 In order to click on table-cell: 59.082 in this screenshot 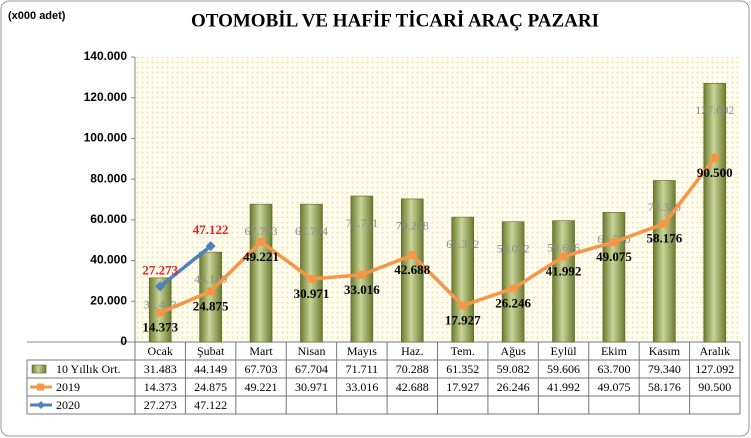, I will do `click(513, 369)`.